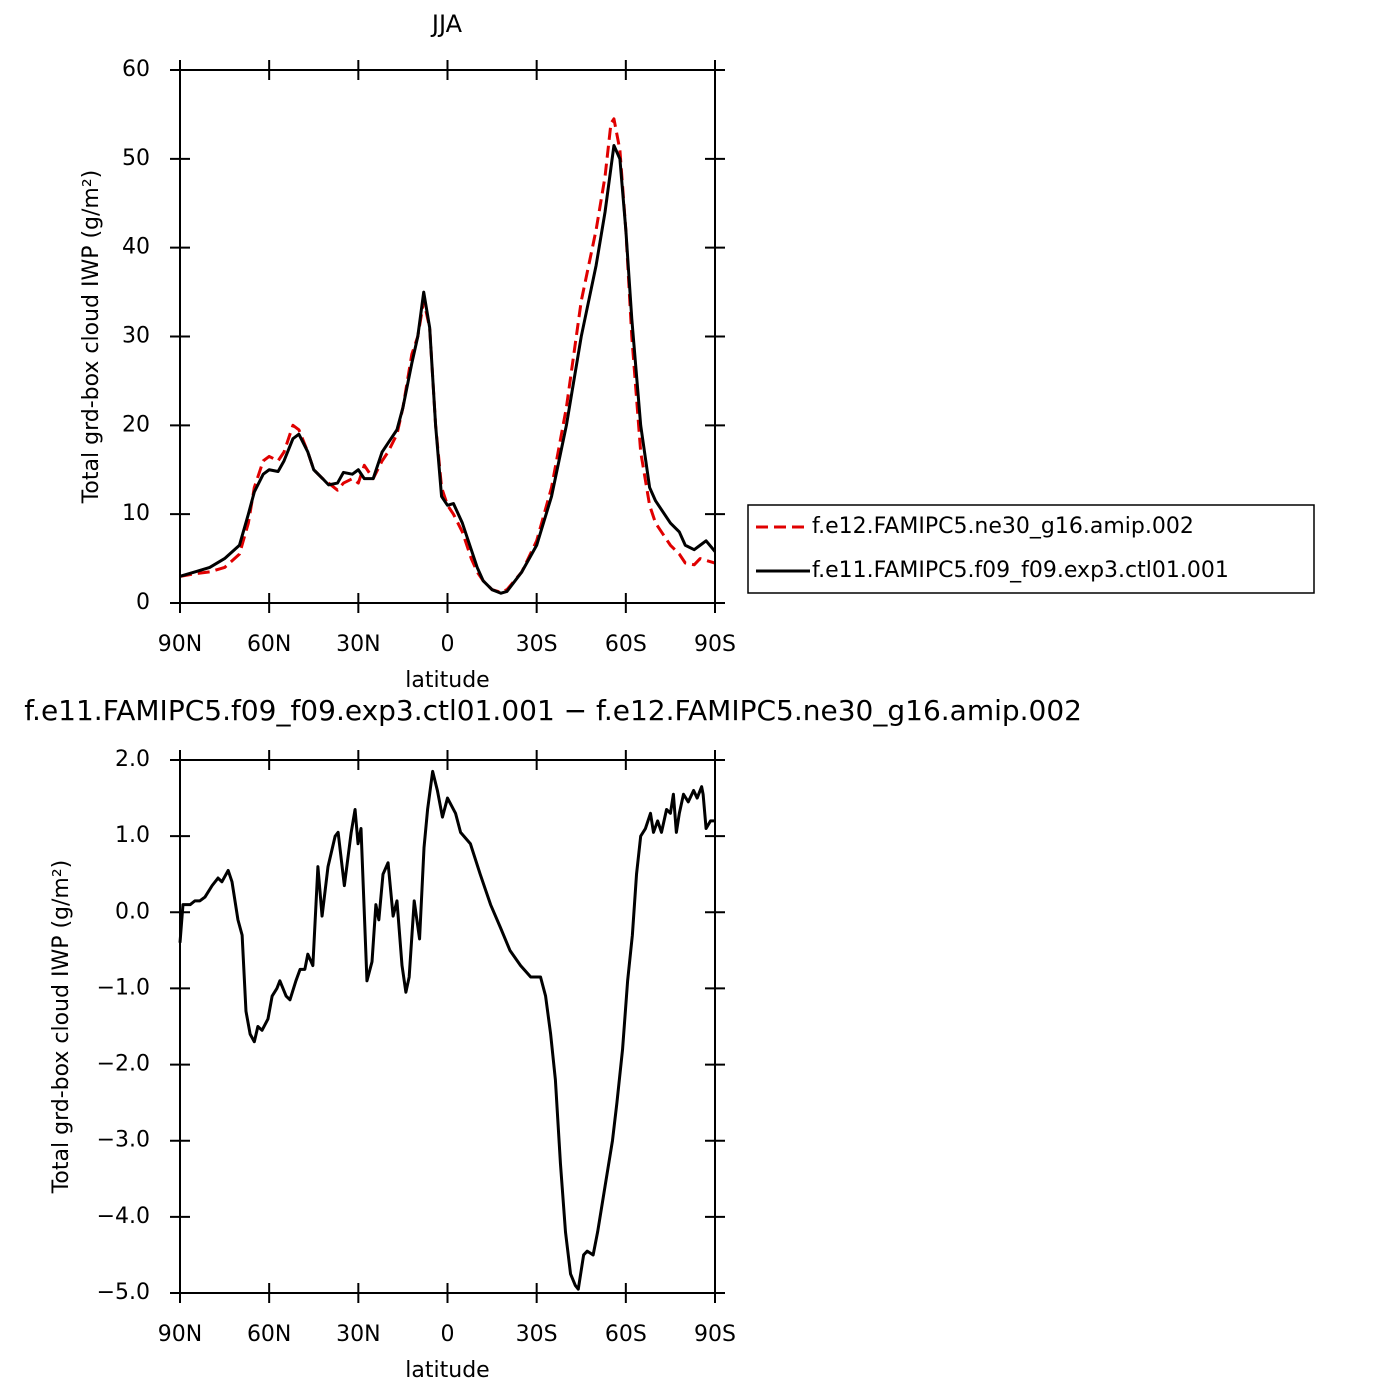 This screenshot has height=1391, width=1394. Describe the element at coordinates (136, 336) in the screenshot. I see `y-tick-label: 30` at that location.